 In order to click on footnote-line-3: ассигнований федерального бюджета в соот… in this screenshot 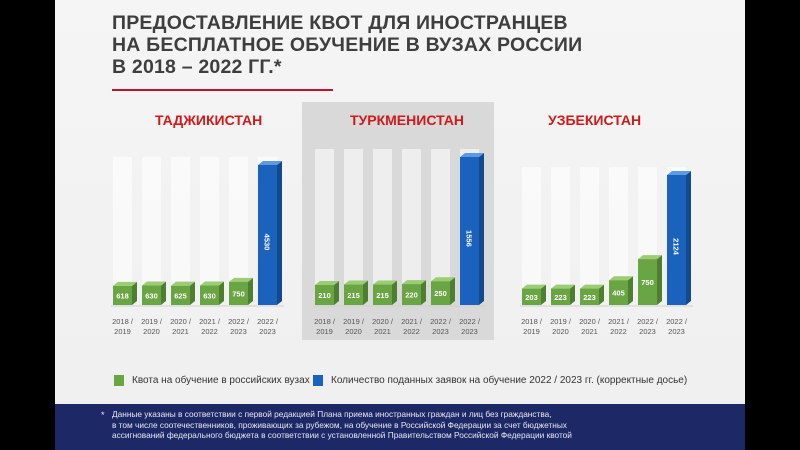, I will do `click(342, 435)`.